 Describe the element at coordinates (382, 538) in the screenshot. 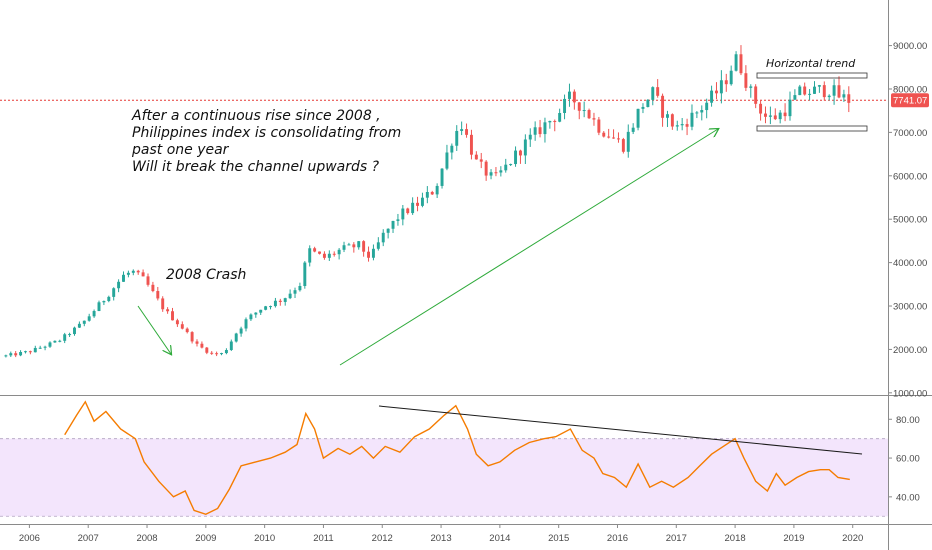

I see `time-tick-label: 2012` at that location.